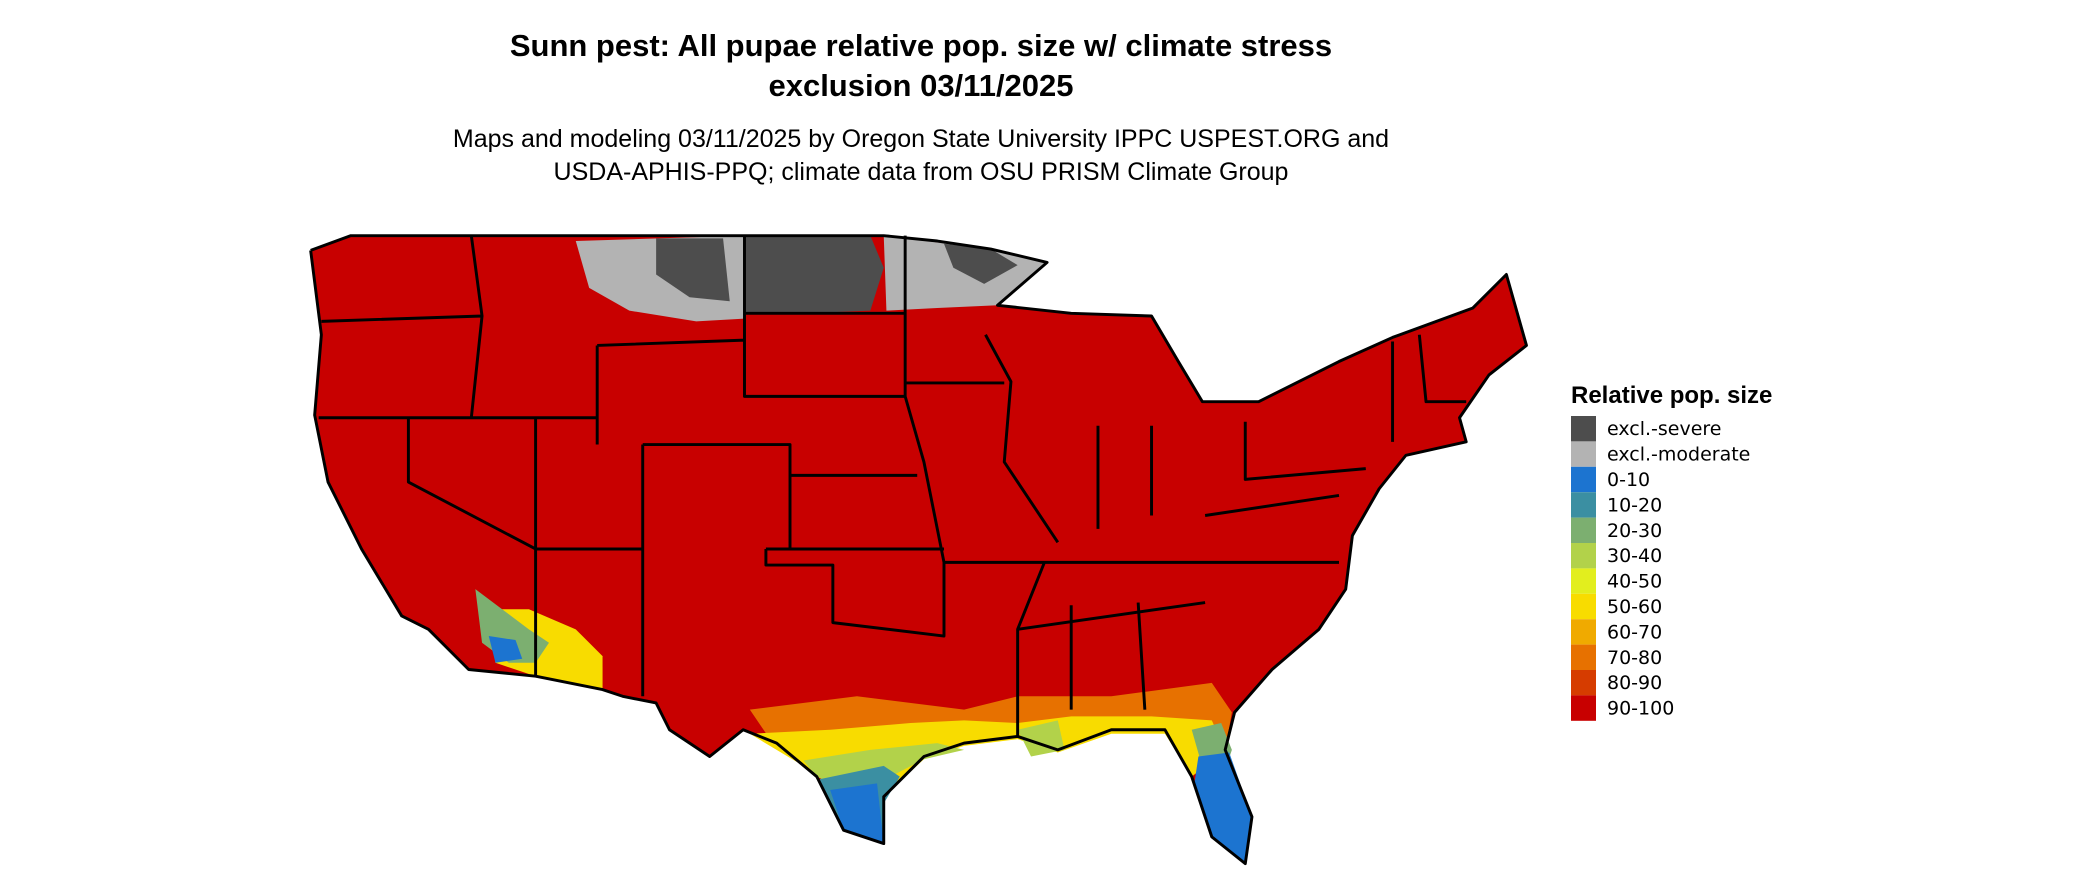 The image size is (2100, 892). What do you see at coordinates (1634, 505) in the screenshot?
I see `legend-label: 10-20` at bounding box center [1634, 505].